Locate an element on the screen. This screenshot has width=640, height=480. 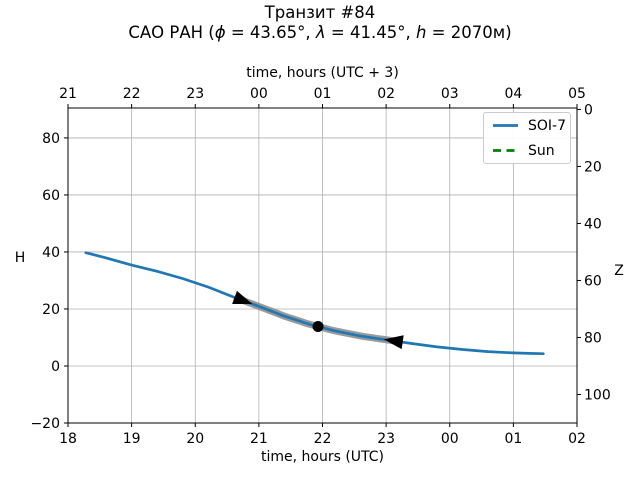
mid-transit-marker is located at coordinates (318, 326).